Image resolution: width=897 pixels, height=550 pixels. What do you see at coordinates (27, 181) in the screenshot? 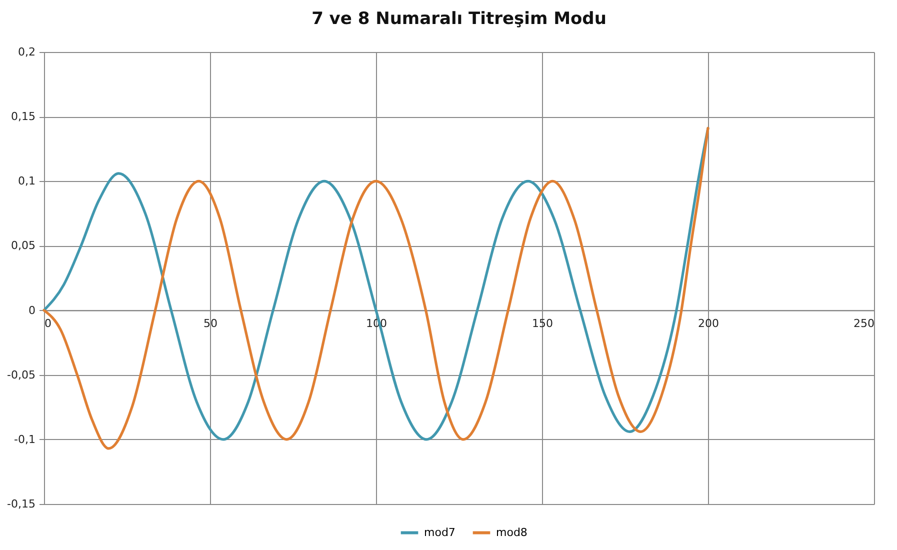
I see `y-tick-label: 0,1` at bounding box center [27, 181].